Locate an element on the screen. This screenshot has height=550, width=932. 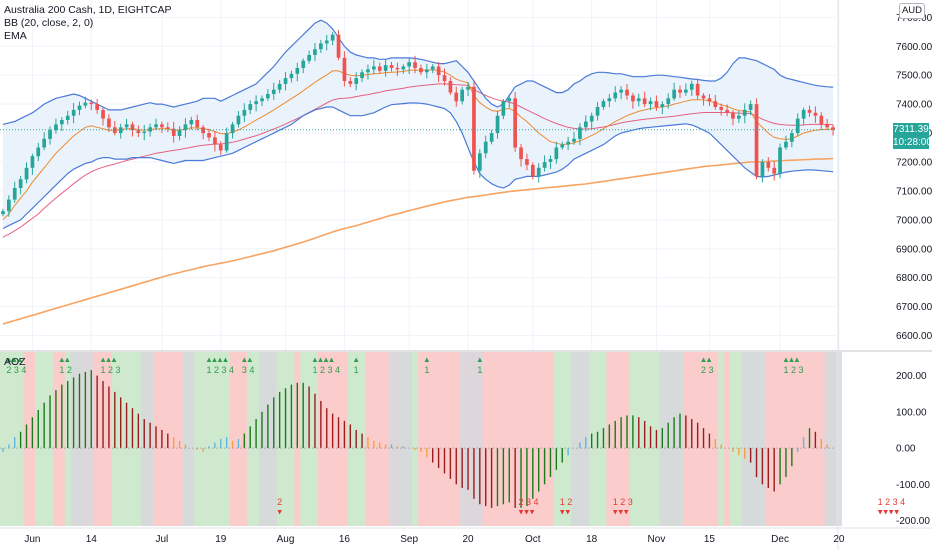
time-tick-label: 16 is located at coordinates (345, 539).